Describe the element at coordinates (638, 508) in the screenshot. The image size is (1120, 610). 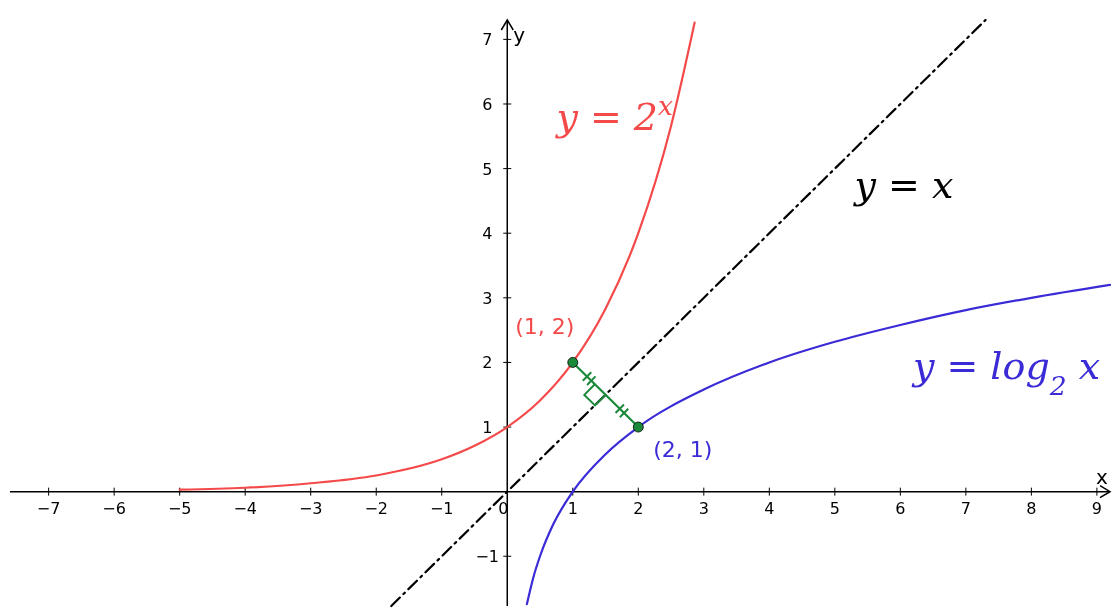
I see `x-tick-label: 2` at that location.